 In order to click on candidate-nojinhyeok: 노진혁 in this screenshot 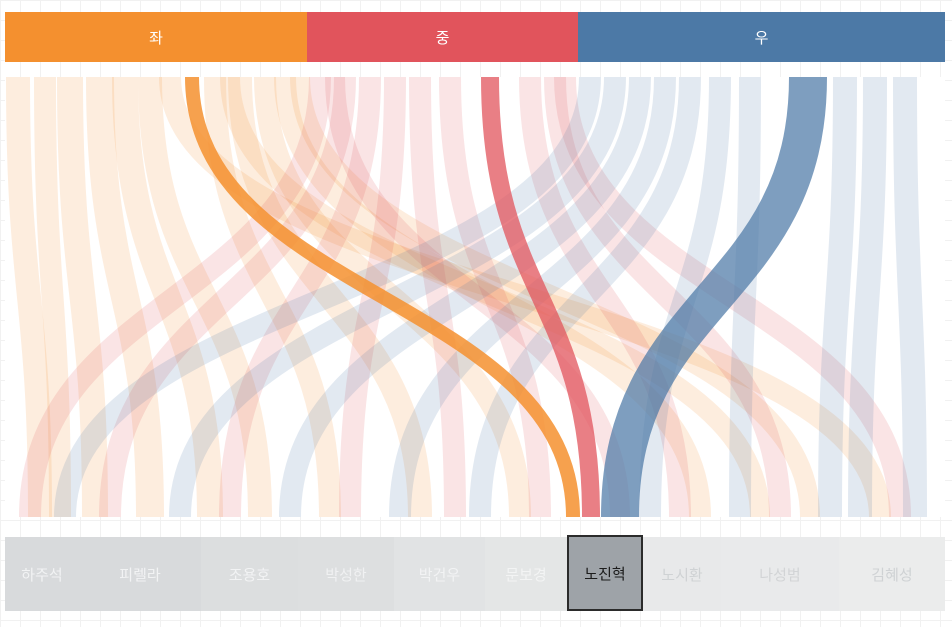, I will do `click(605, 573)`.